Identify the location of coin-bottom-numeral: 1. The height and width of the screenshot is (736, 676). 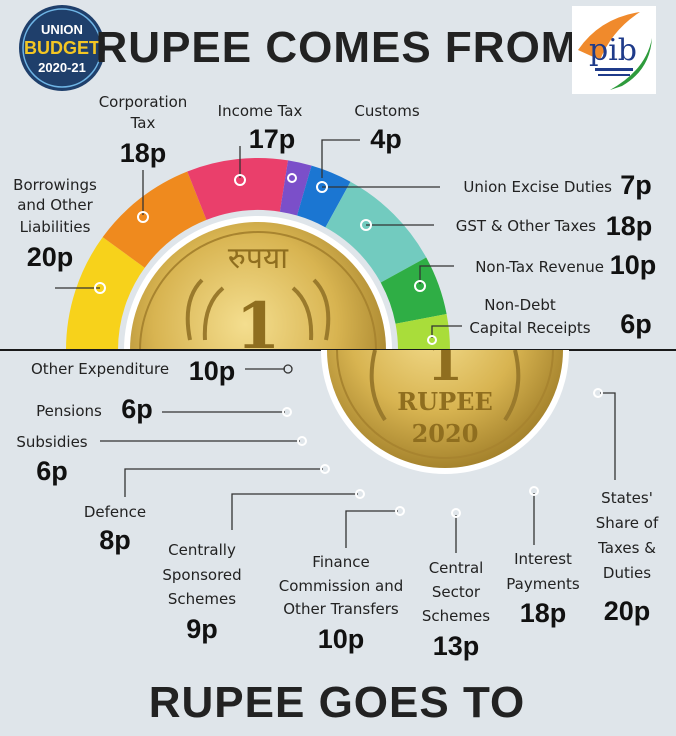
(445, 362).